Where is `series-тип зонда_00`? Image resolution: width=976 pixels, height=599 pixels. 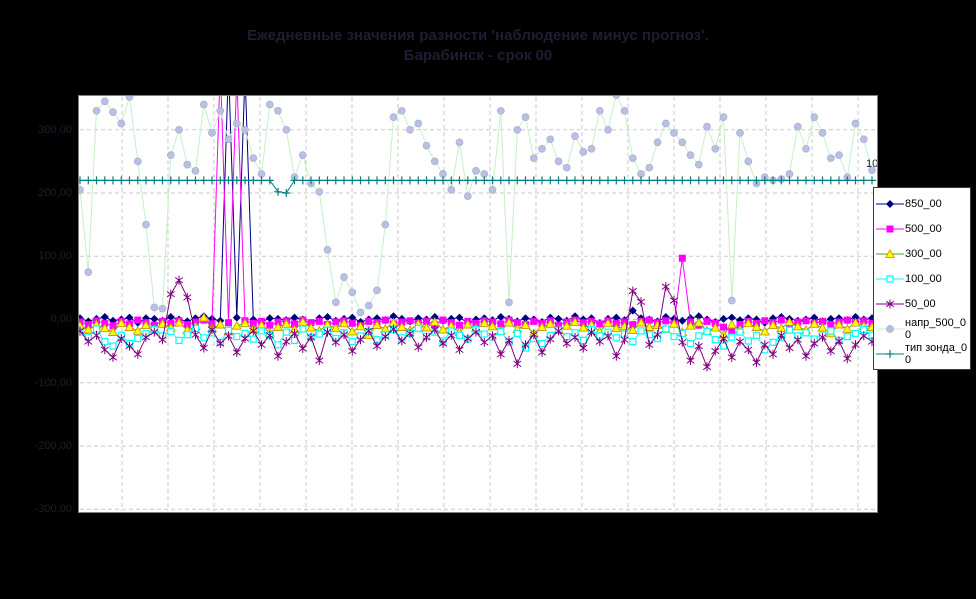
series-тип зонда_00 is located at coordinates (477, 186).